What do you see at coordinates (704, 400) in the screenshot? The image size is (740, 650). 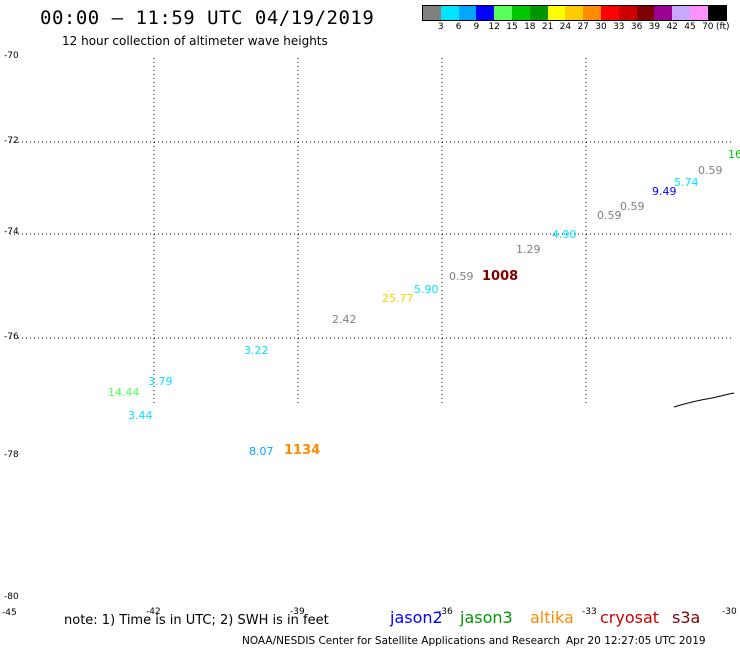 I see `coastline` at bounding box center [704, 400].